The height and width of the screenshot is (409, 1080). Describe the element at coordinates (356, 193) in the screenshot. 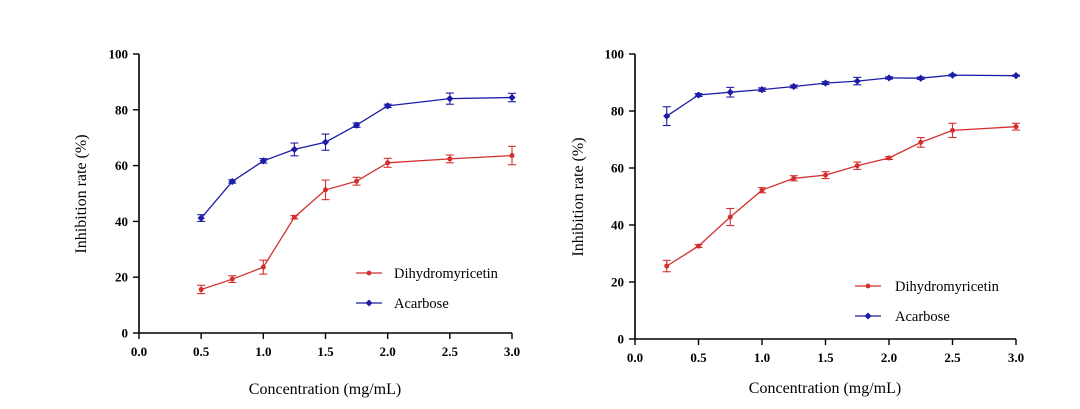

I see `plot-area` at that location.